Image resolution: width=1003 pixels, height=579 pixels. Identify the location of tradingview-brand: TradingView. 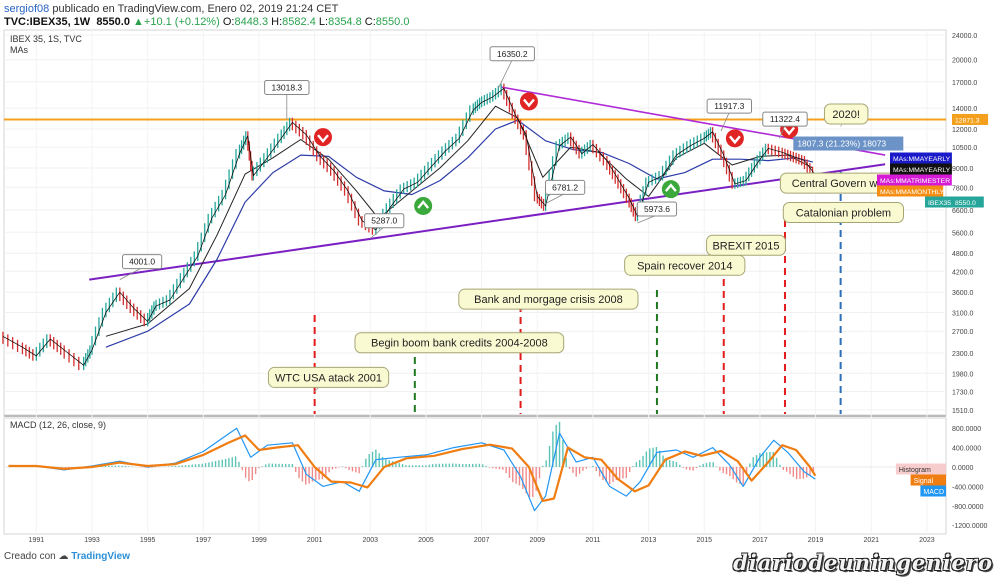
(100, 556).